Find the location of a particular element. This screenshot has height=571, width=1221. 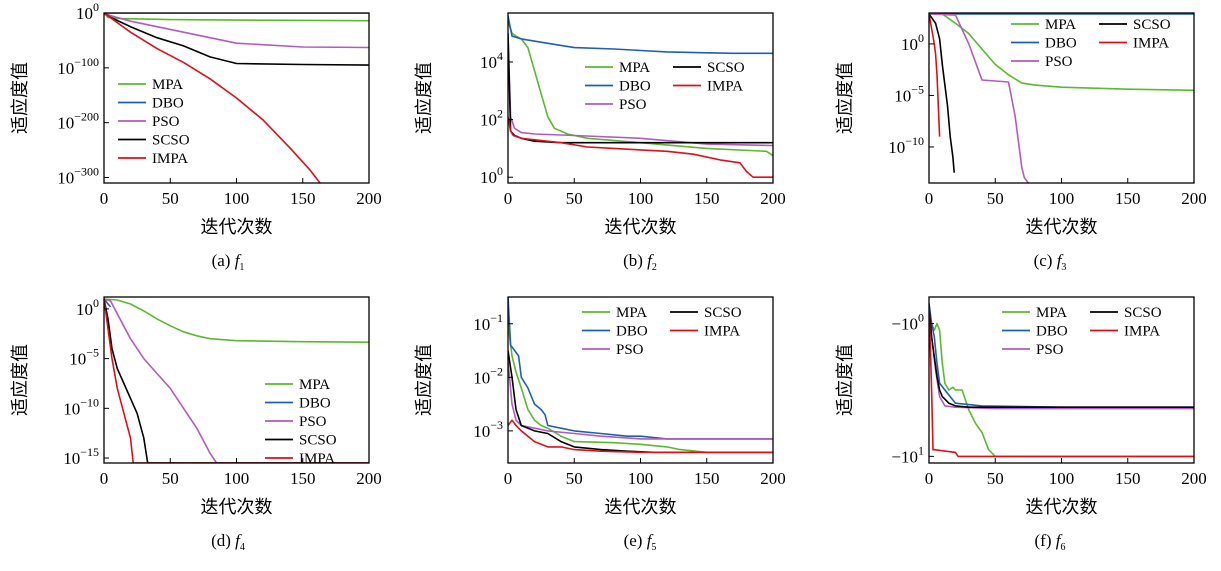

y-tick-label: 10⁴ is located at coordinates (491, 60).